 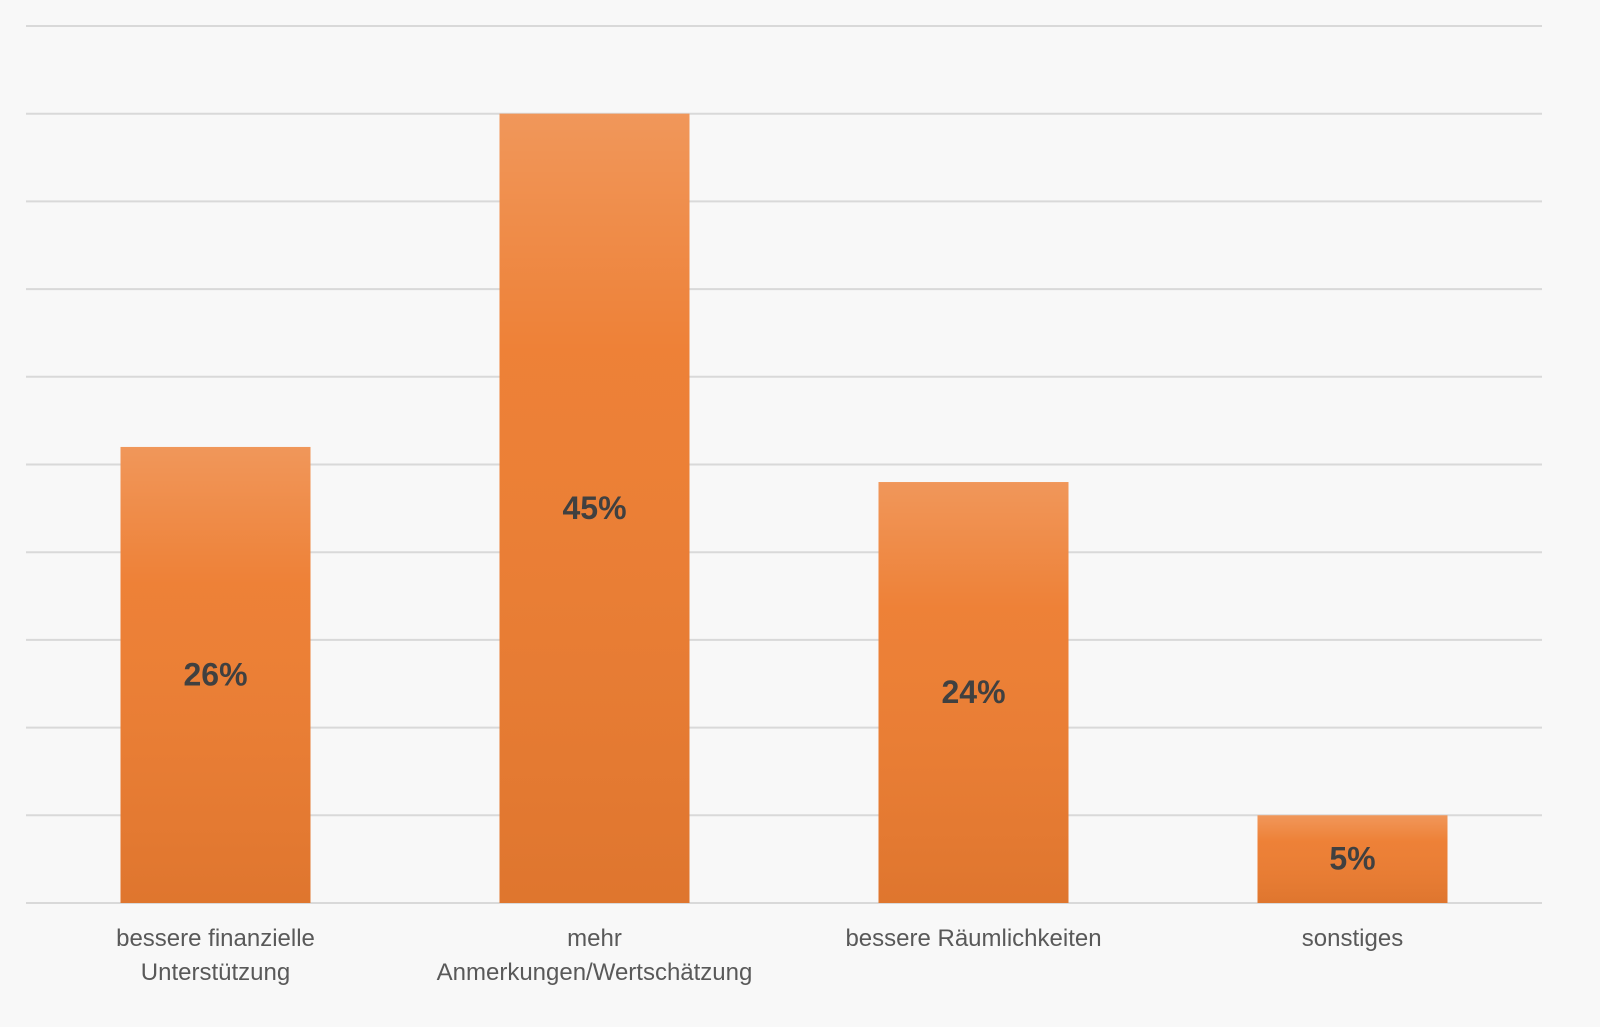 I want to click on x-tick-label: sonstiges, so click(x=1352, y=938).